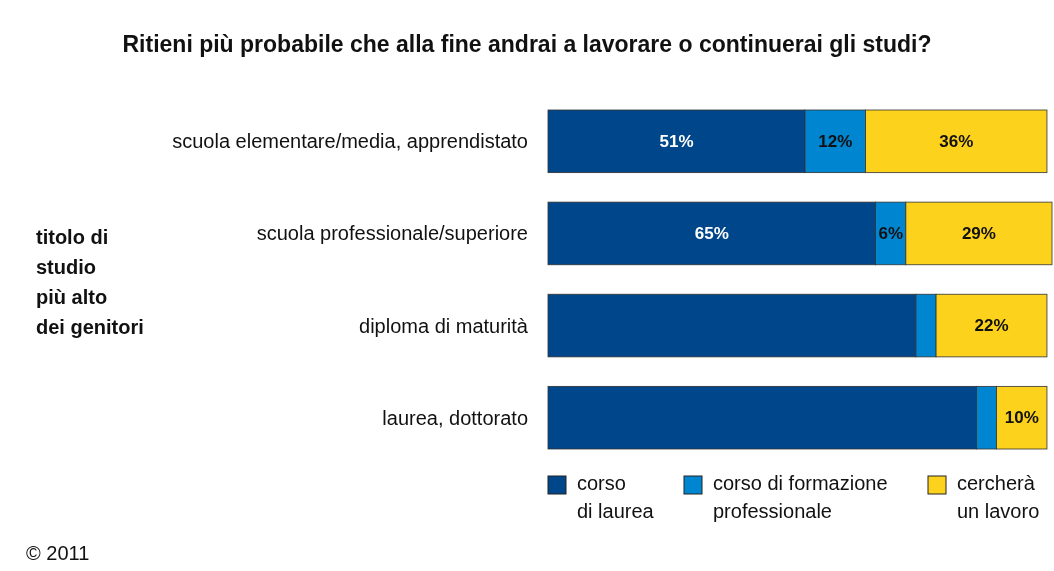  Describe the element at coordinates (90, 282) in the screenshot. I see `y-axis-title: titolo di studio più alto dei genitori` at that location.